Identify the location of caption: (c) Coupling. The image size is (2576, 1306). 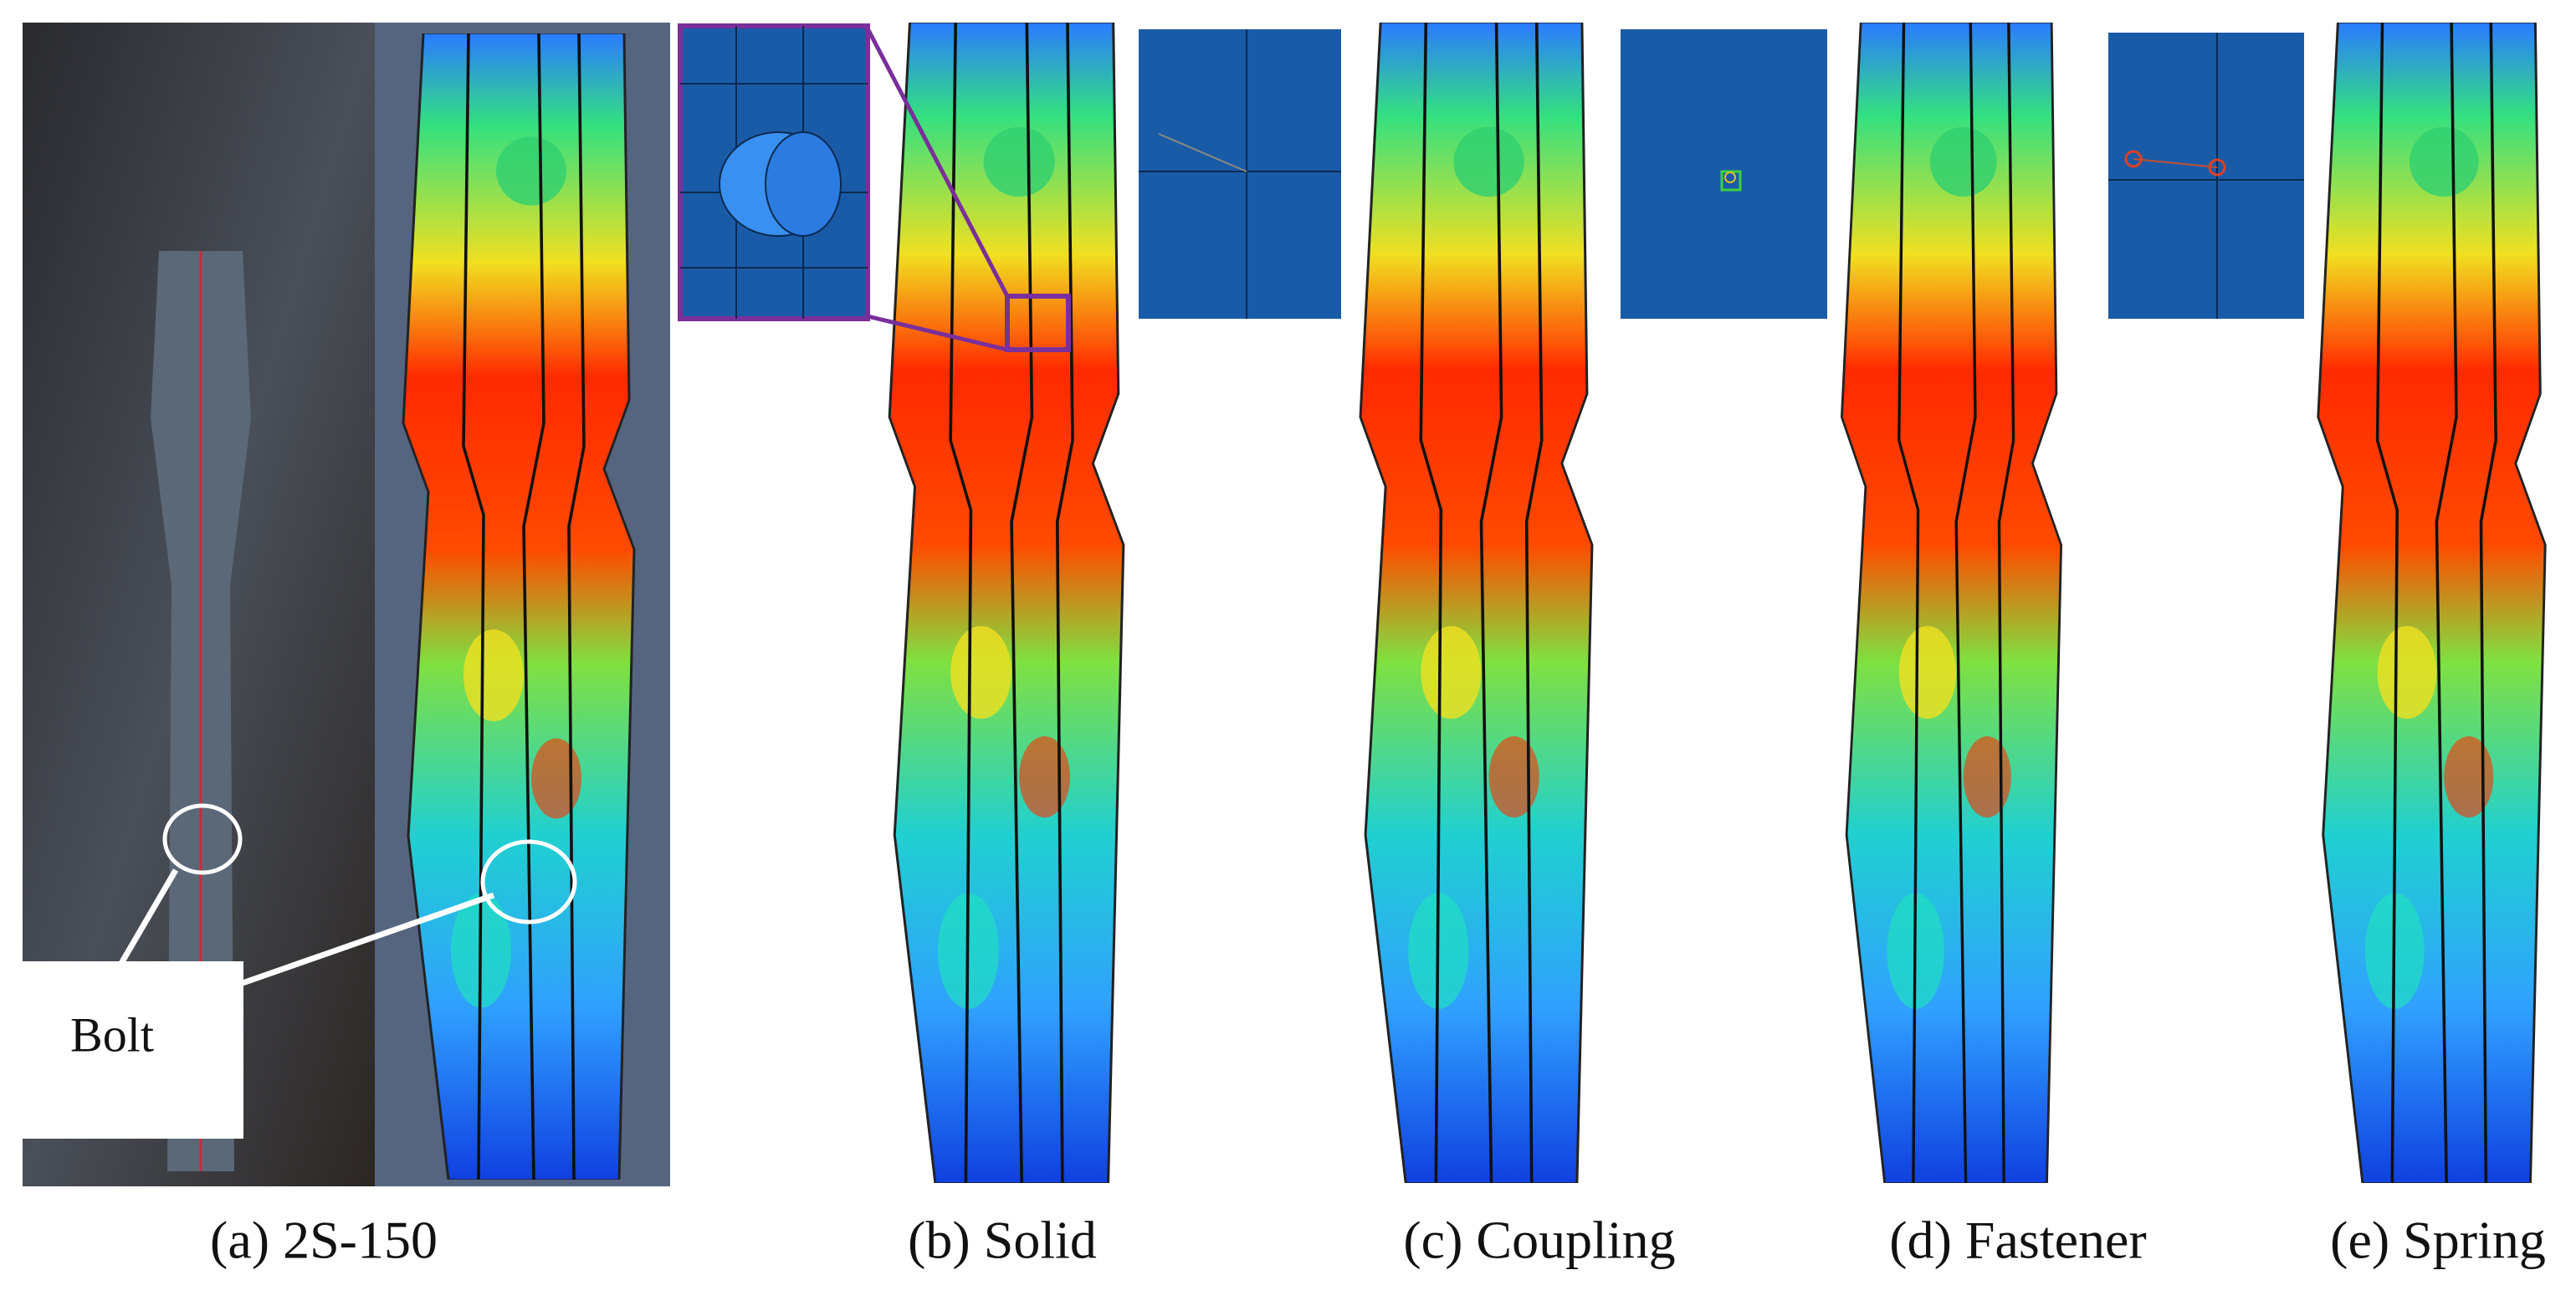
(1539, 1240).